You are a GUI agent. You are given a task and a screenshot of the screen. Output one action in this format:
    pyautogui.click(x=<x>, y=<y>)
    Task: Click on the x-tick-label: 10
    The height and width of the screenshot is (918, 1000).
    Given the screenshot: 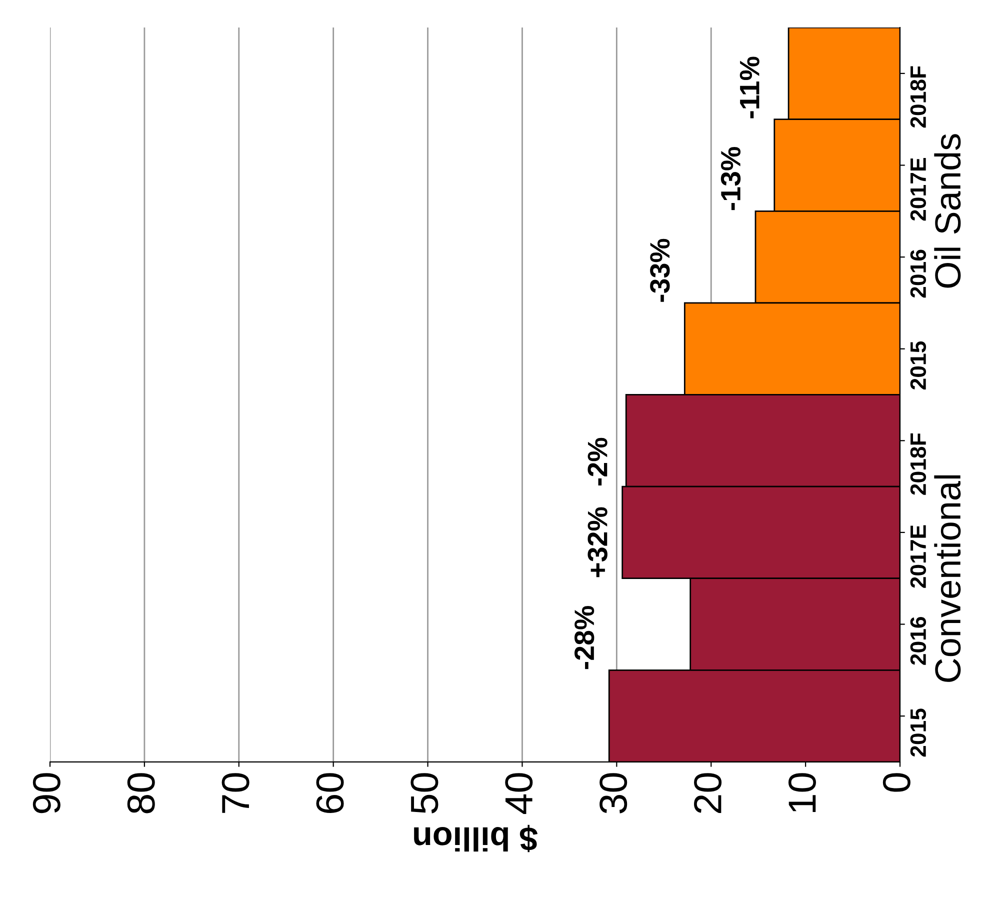 What is the action you would take?
    pyautogui.click(x=802, y=792)
    